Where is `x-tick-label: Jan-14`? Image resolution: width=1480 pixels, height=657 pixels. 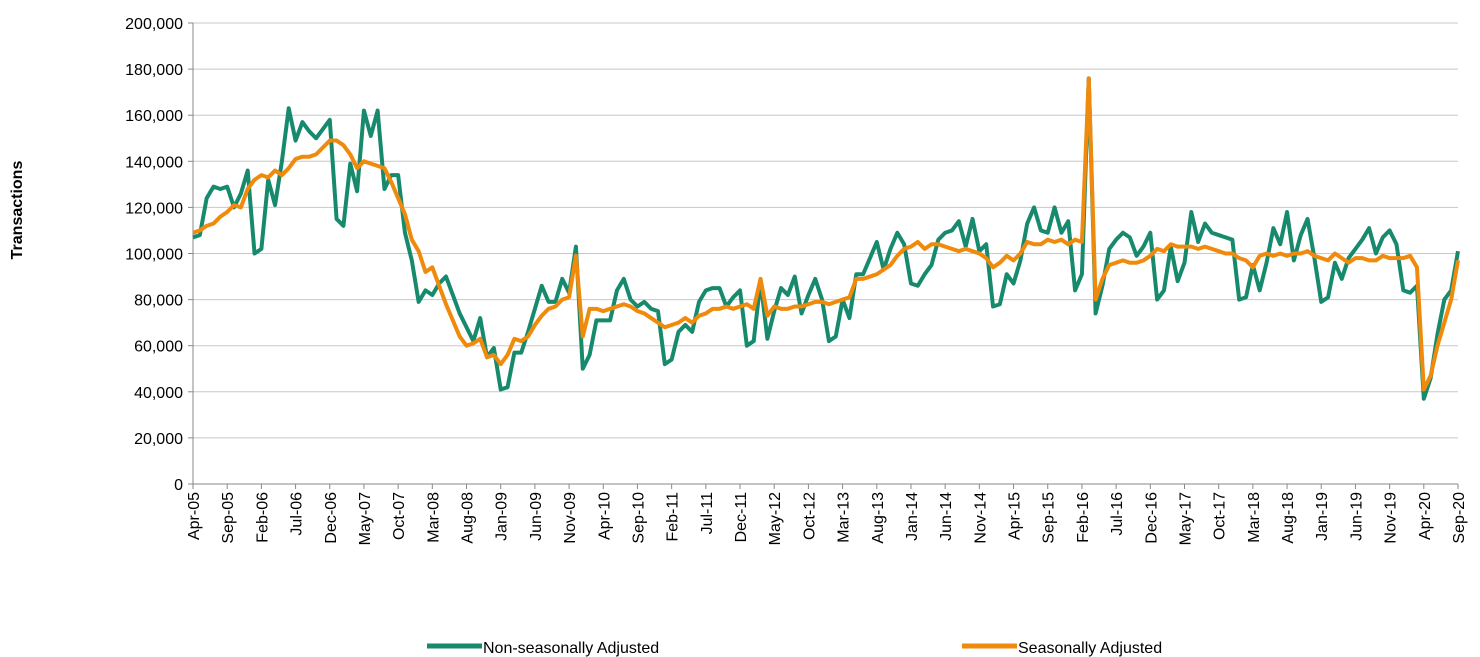 x-tick-label: Jan-14 is located at coordinates (912, 516).